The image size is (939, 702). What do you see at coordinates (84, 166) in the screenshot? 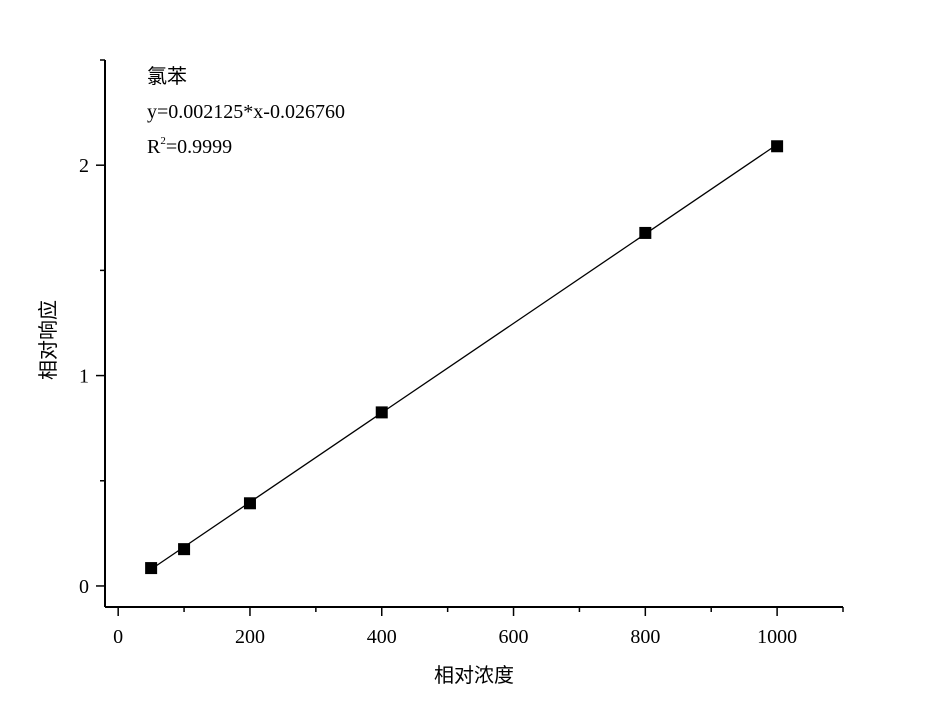
I see `y-tick-label: 2` at bounding box center [84, 166].